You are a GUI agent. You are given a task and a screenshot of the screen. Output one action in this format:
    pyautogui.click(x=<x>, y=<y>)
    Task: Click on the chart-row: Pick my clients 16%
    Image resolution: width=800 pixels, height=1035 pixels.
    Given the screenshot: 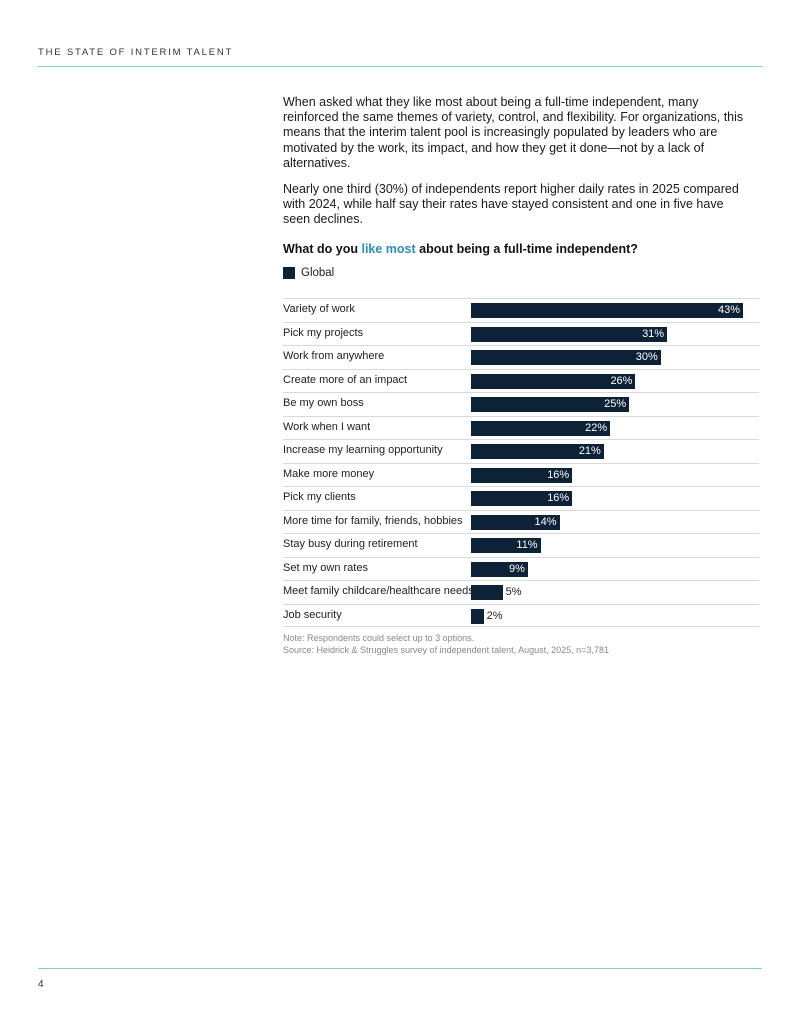 What is the action you would take?
    pyautogui.click(x=521, y=498)
    